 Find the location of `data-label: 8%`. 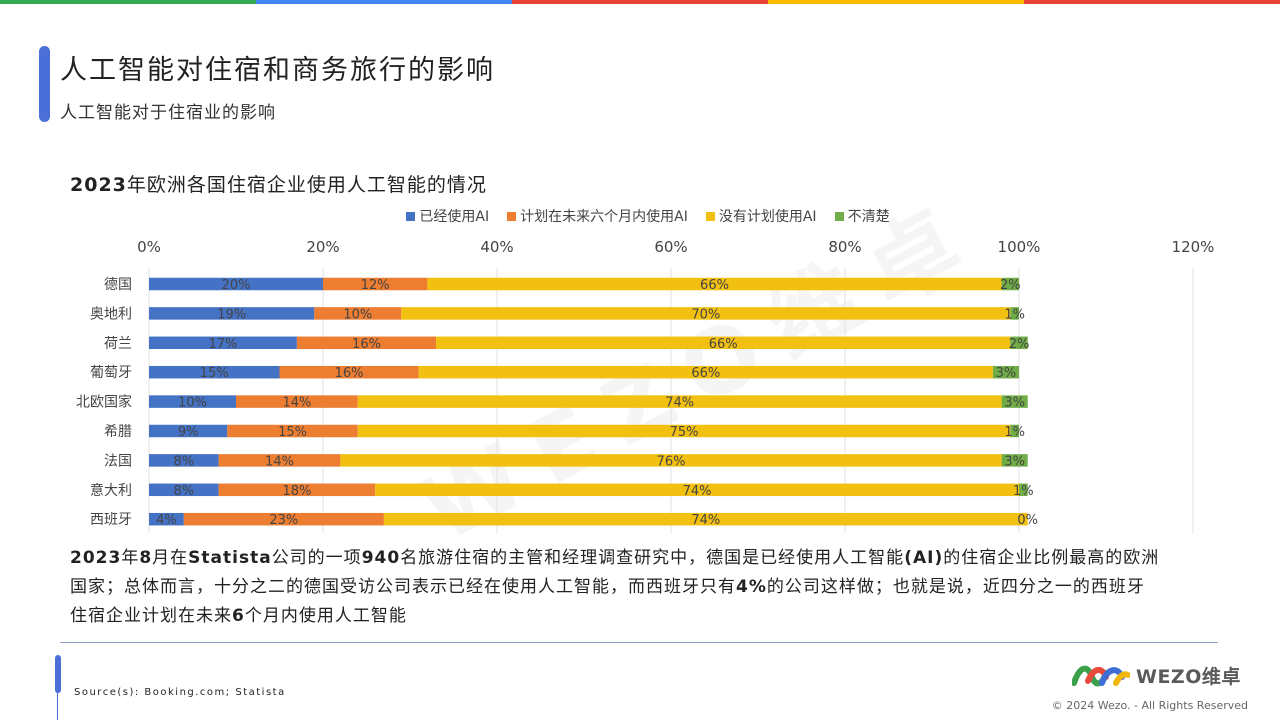

data-label: 8% is located at coordinates (183, 491).